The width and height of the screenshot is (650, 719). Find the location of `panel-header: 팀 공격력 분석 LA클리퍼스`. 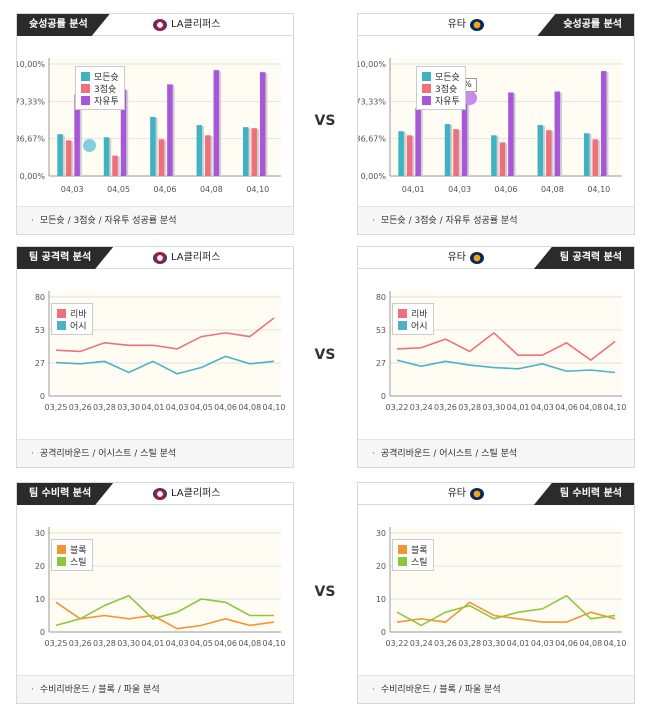

panel-header: 팀 공격력 분석 LA클리퍼스 is located at coordinates (155, 258).